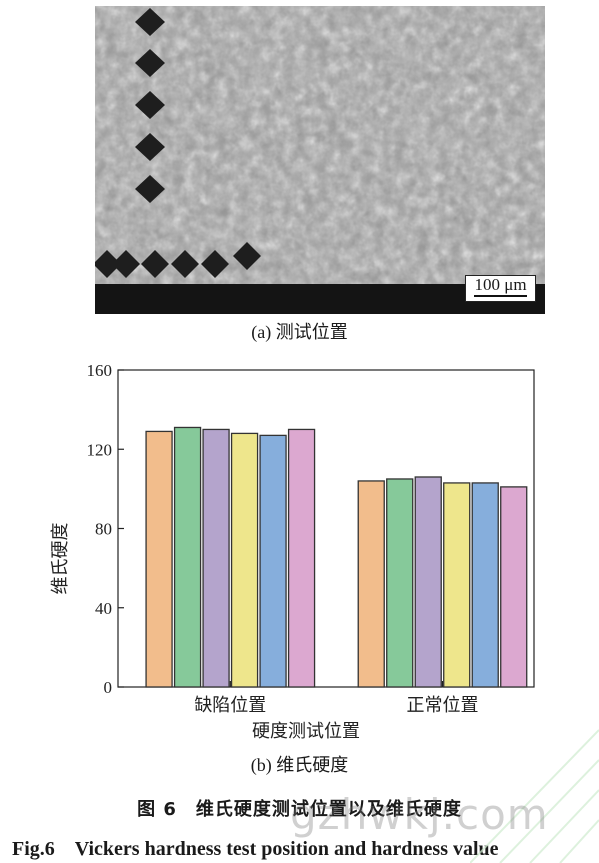 The image size is (599, 863). What do you see at coordinates (178, 143) in the screenshot?
I see `indent-marks` at bounding box center [178, 143].